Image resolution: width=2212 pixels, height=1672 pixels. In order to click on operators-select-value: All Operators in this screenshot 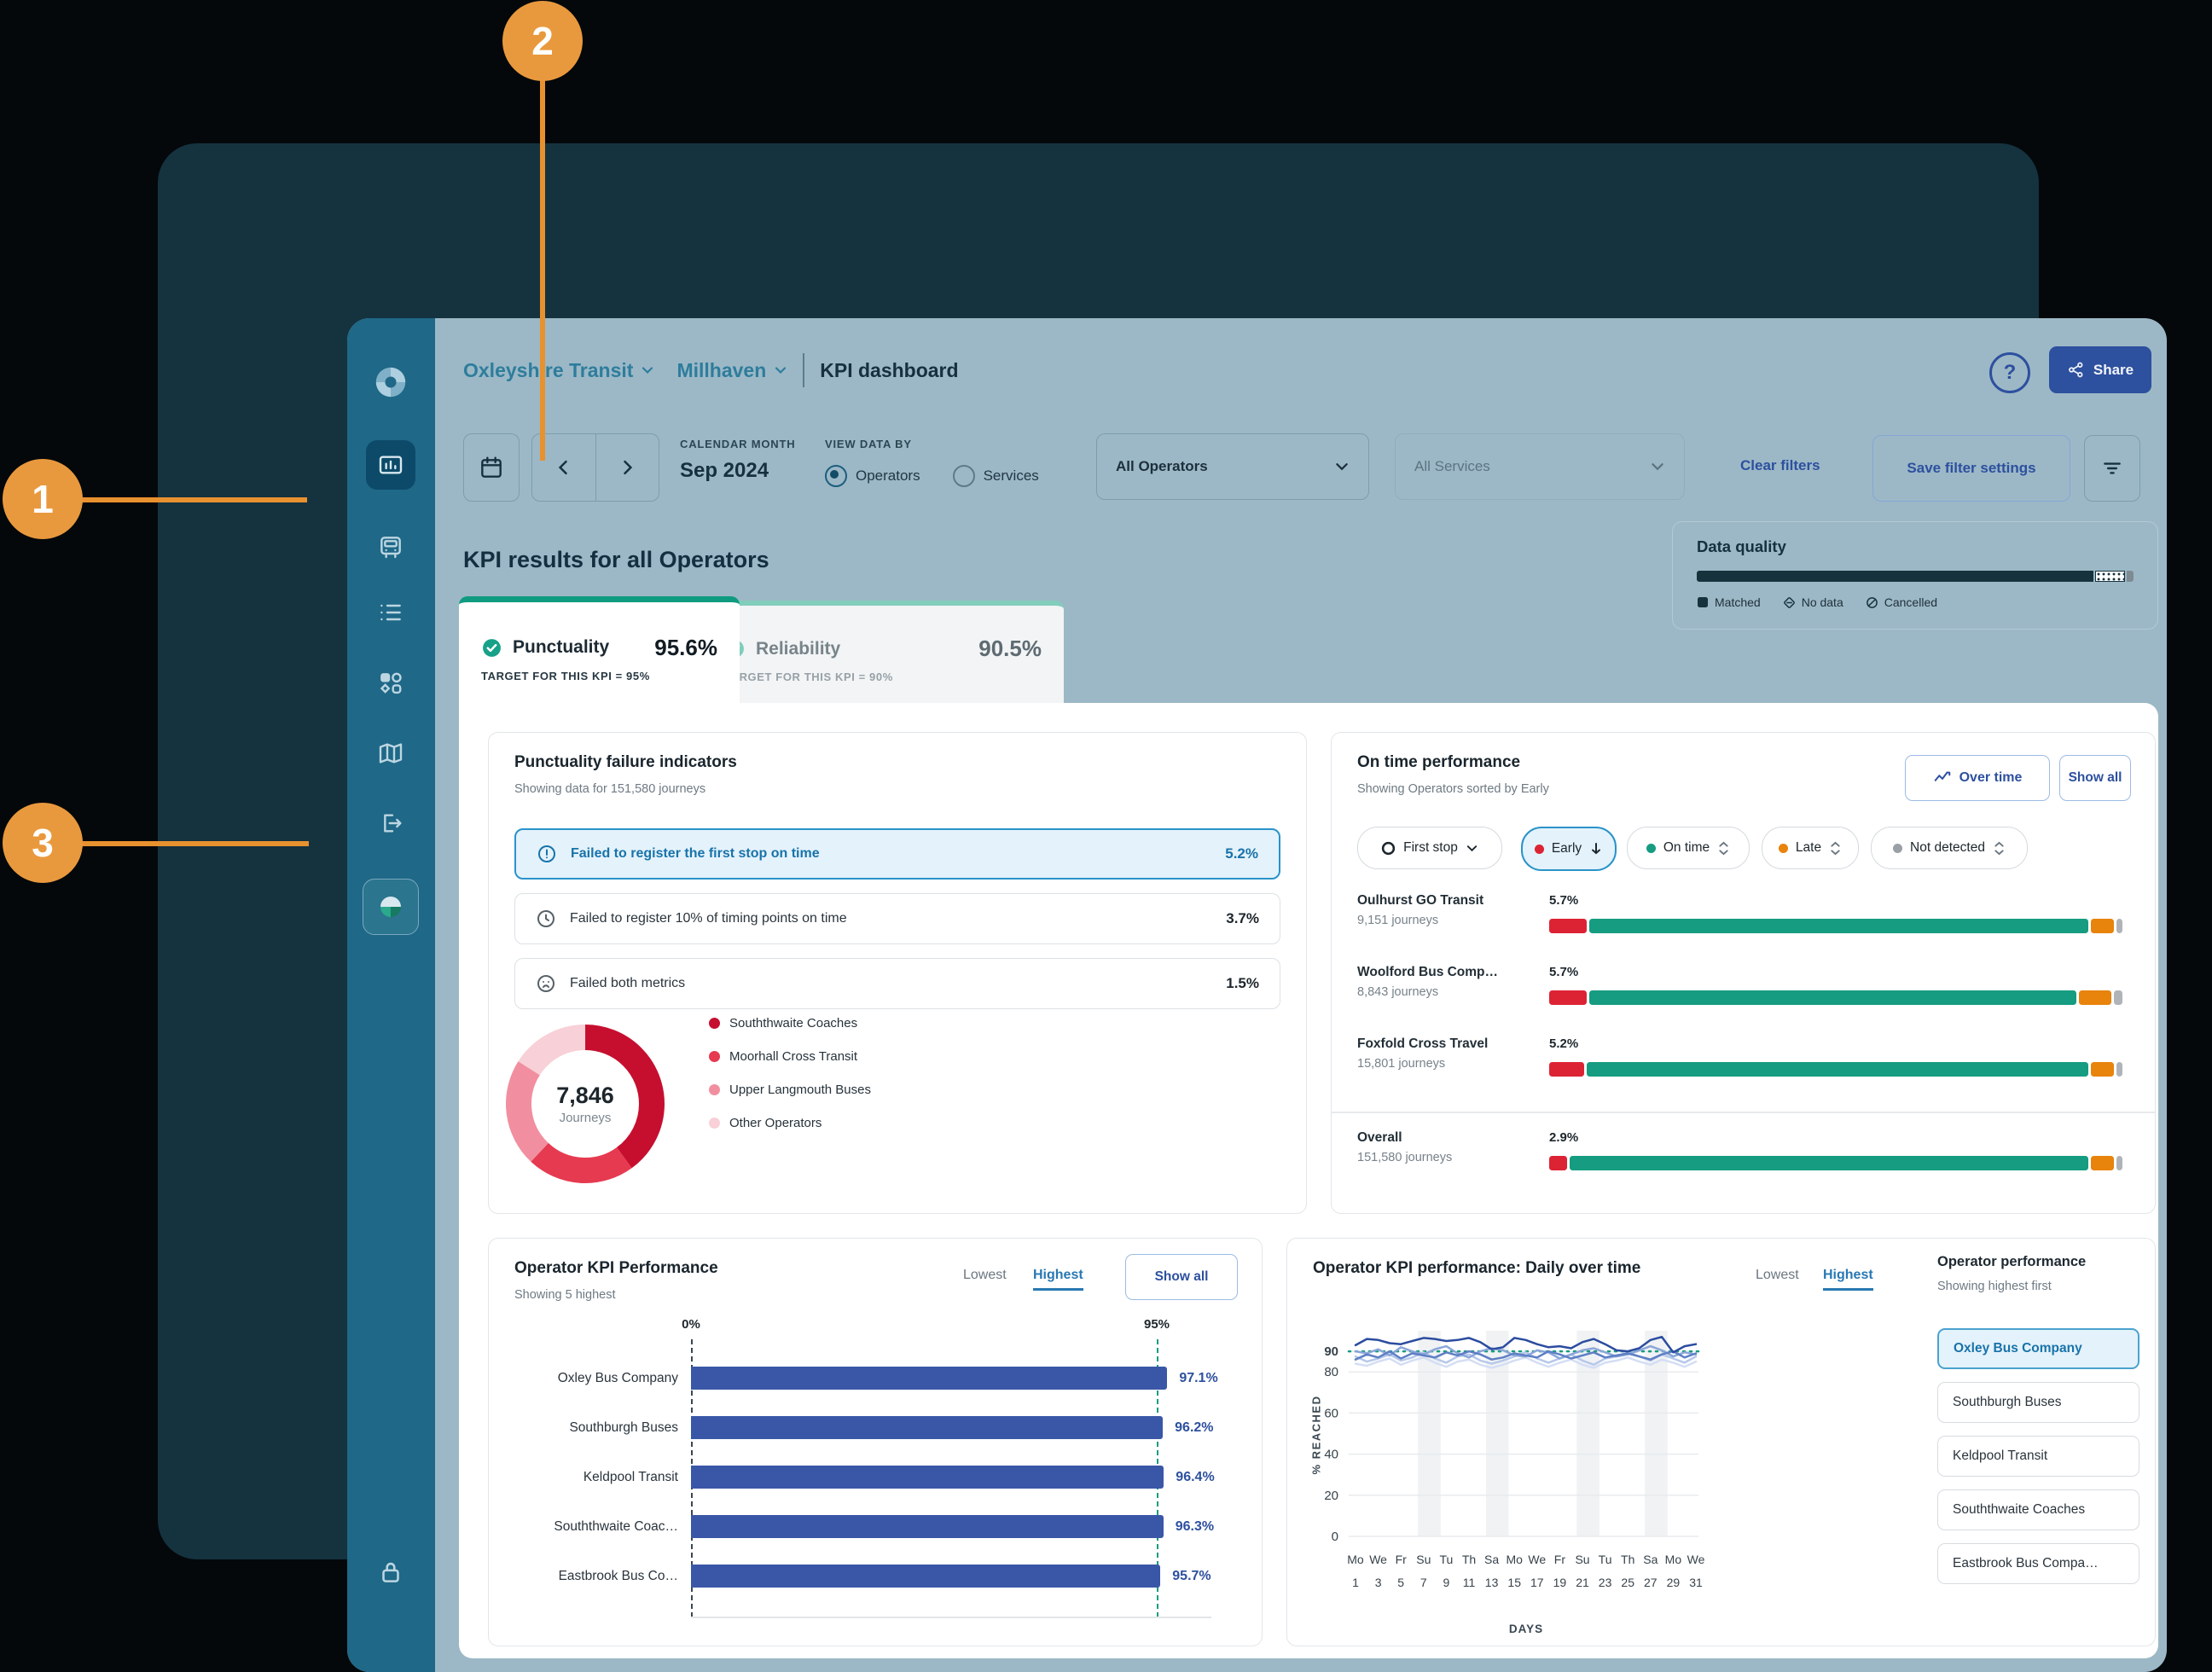, I will do `click(1162, 466)`.